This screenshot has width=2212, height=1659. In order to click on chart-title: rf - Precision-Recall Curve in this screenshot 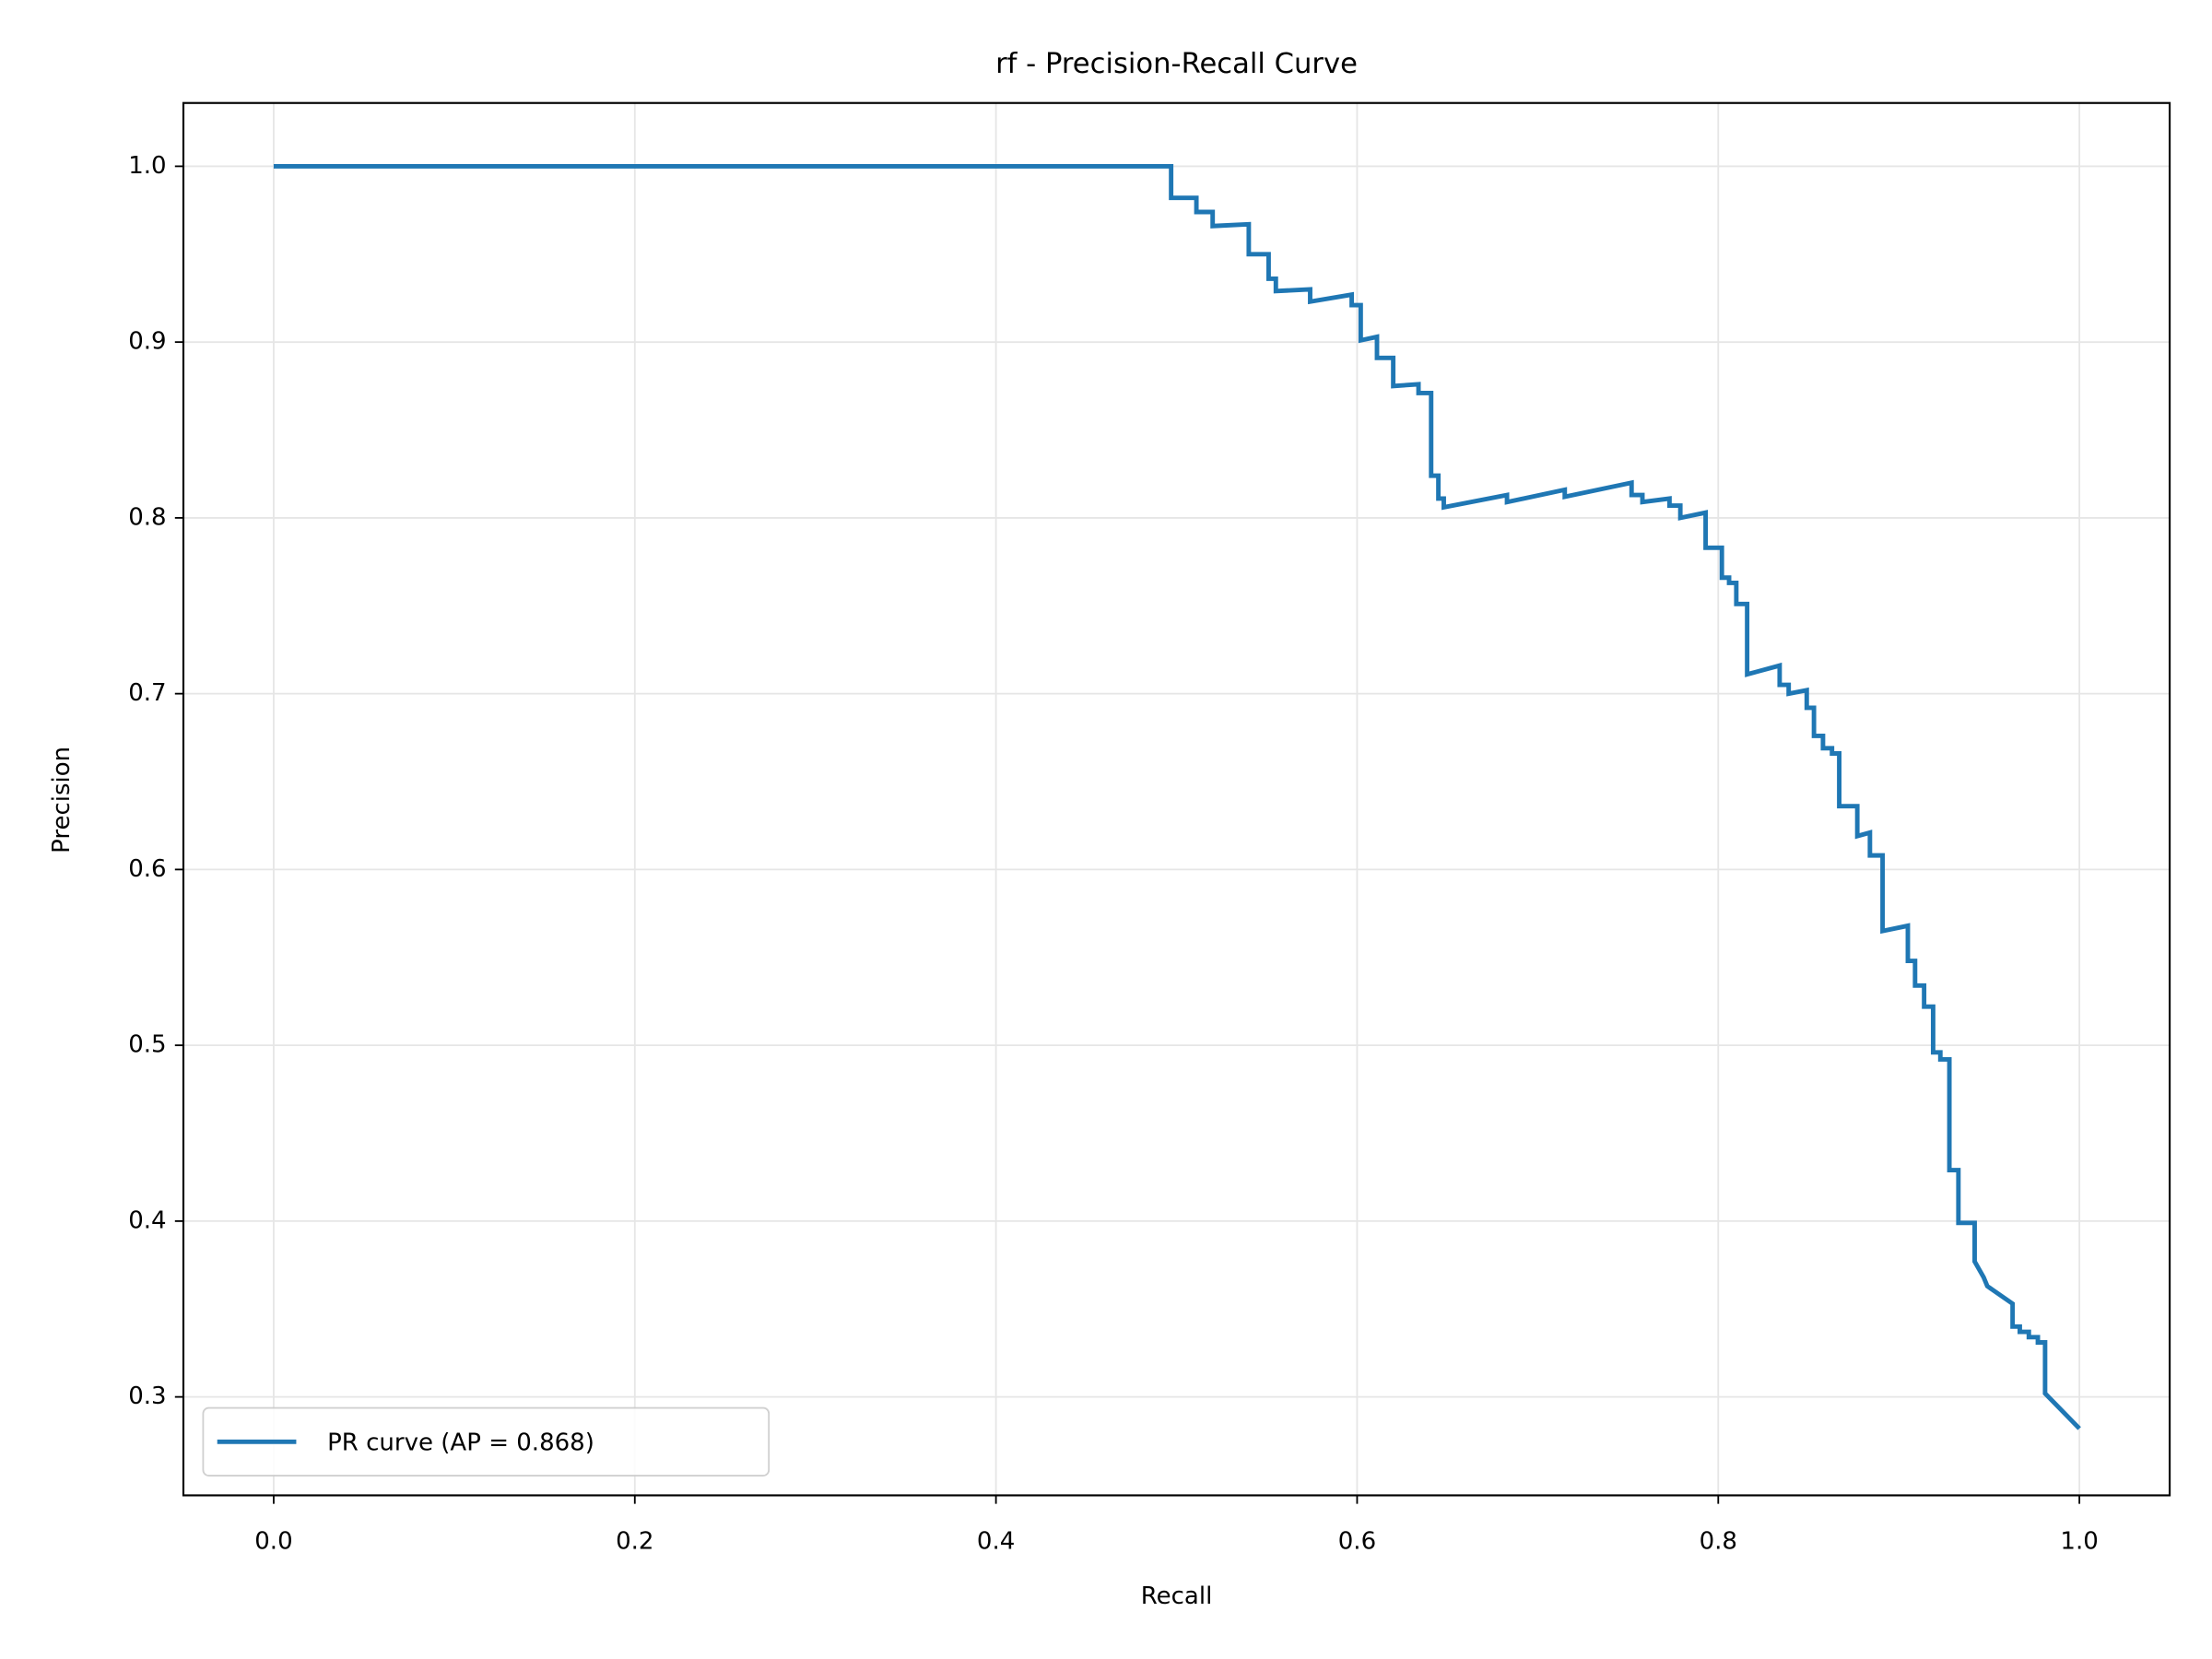, I will do `click(1176, 64)`.